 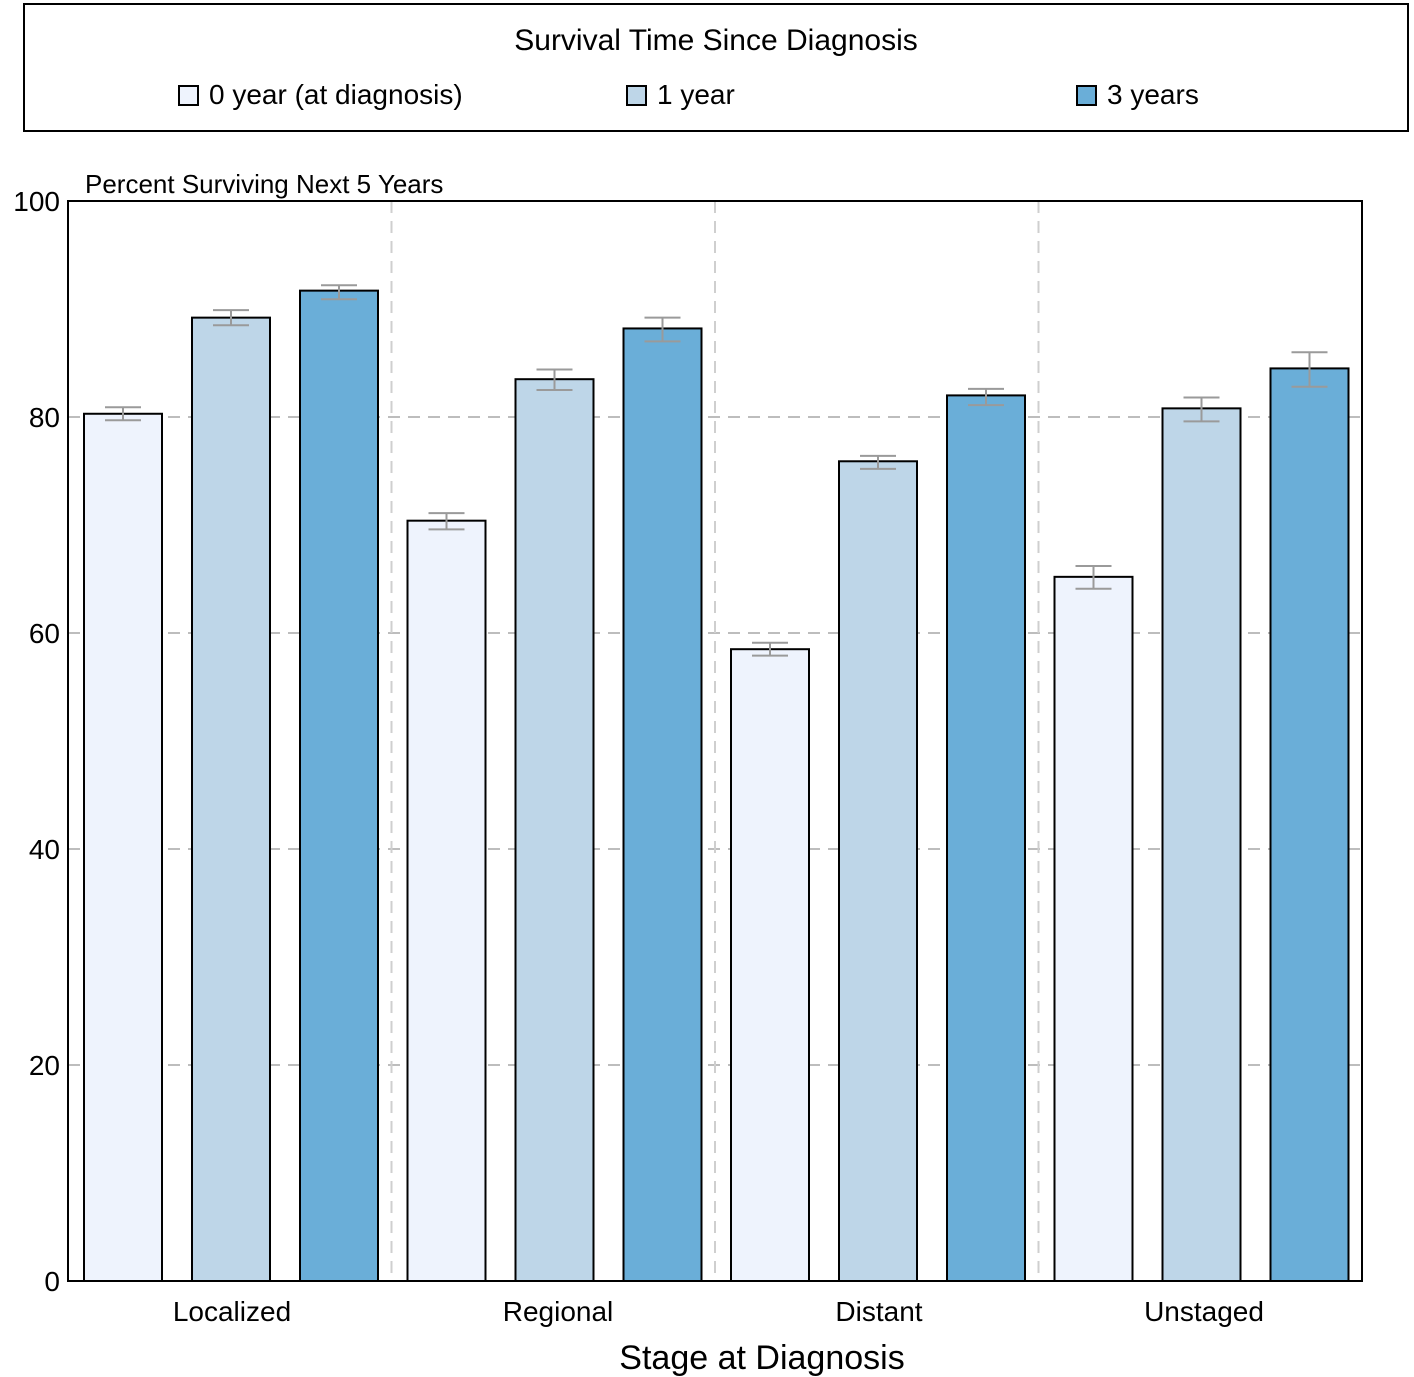 I want to click on error-bar-localized-s1, so click(x=231, y=318).